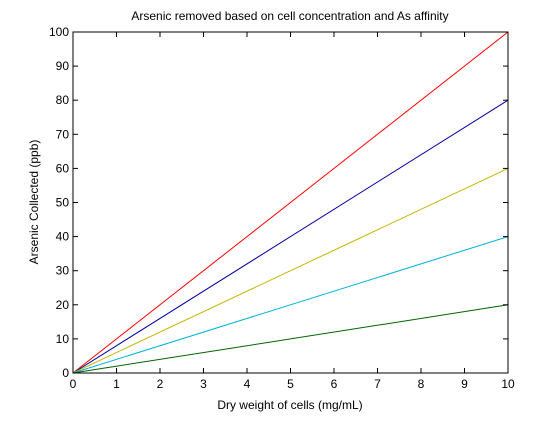 This screenshot has width=560, height=425. Describe the element at coordinates (203, 384) in the screenshot. I see `x-tick-label: 3` at that location.